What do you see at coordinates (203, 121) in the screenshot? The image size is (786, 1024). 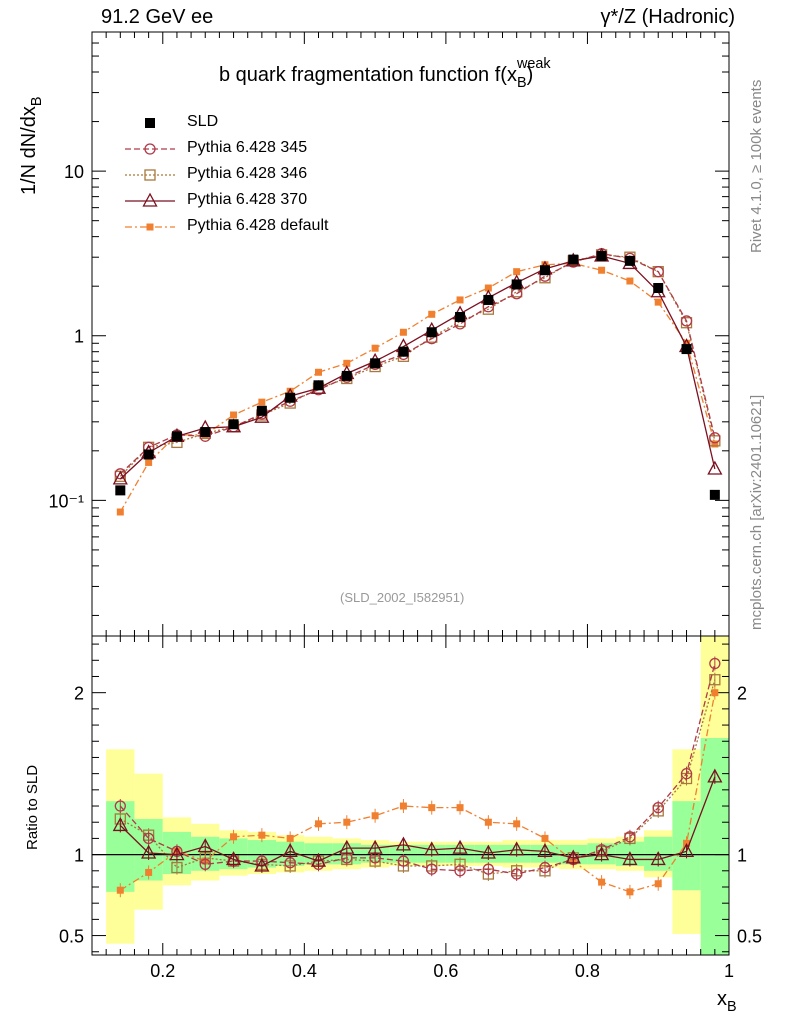 I see `legend-label-sld: SLD` at bounding box center [203, 121].